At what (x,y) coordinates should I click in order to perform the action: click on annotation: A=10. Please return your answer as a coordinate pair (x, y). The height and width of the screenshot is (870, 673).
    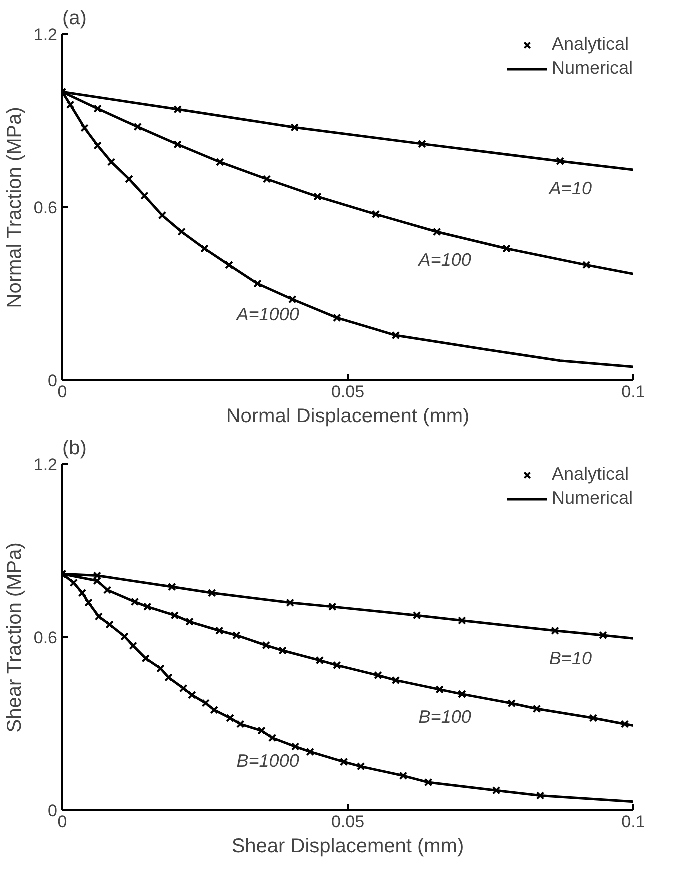
    Looking at the image, I should click on (570, 188).